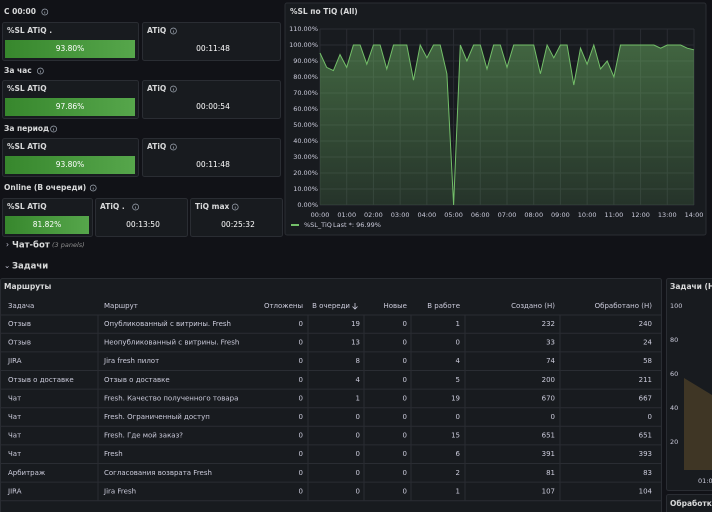 This screenshot has height=512, width=712. What do you see at coordinates (318, 225) in the screenshot?
I see `legend-label: %SL_TiQ` at bounding box center [318, 225].